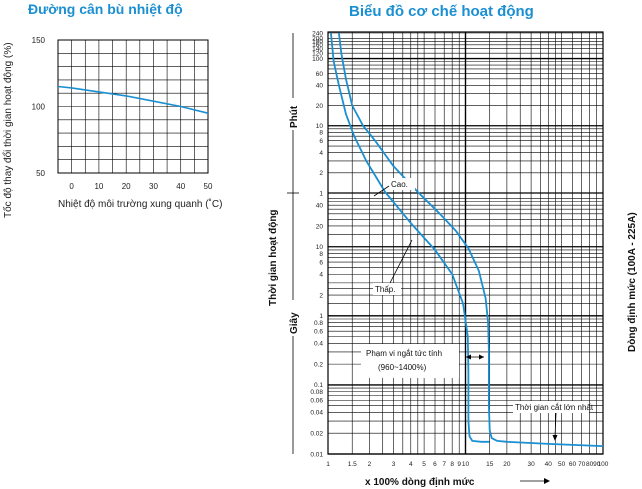 This screenshot has height=489, width=642. What do you see at coordinates (320, 226) in the screenshot?
I see `right-y-tick-label-sec: 20` at bounding box center [320, 226].